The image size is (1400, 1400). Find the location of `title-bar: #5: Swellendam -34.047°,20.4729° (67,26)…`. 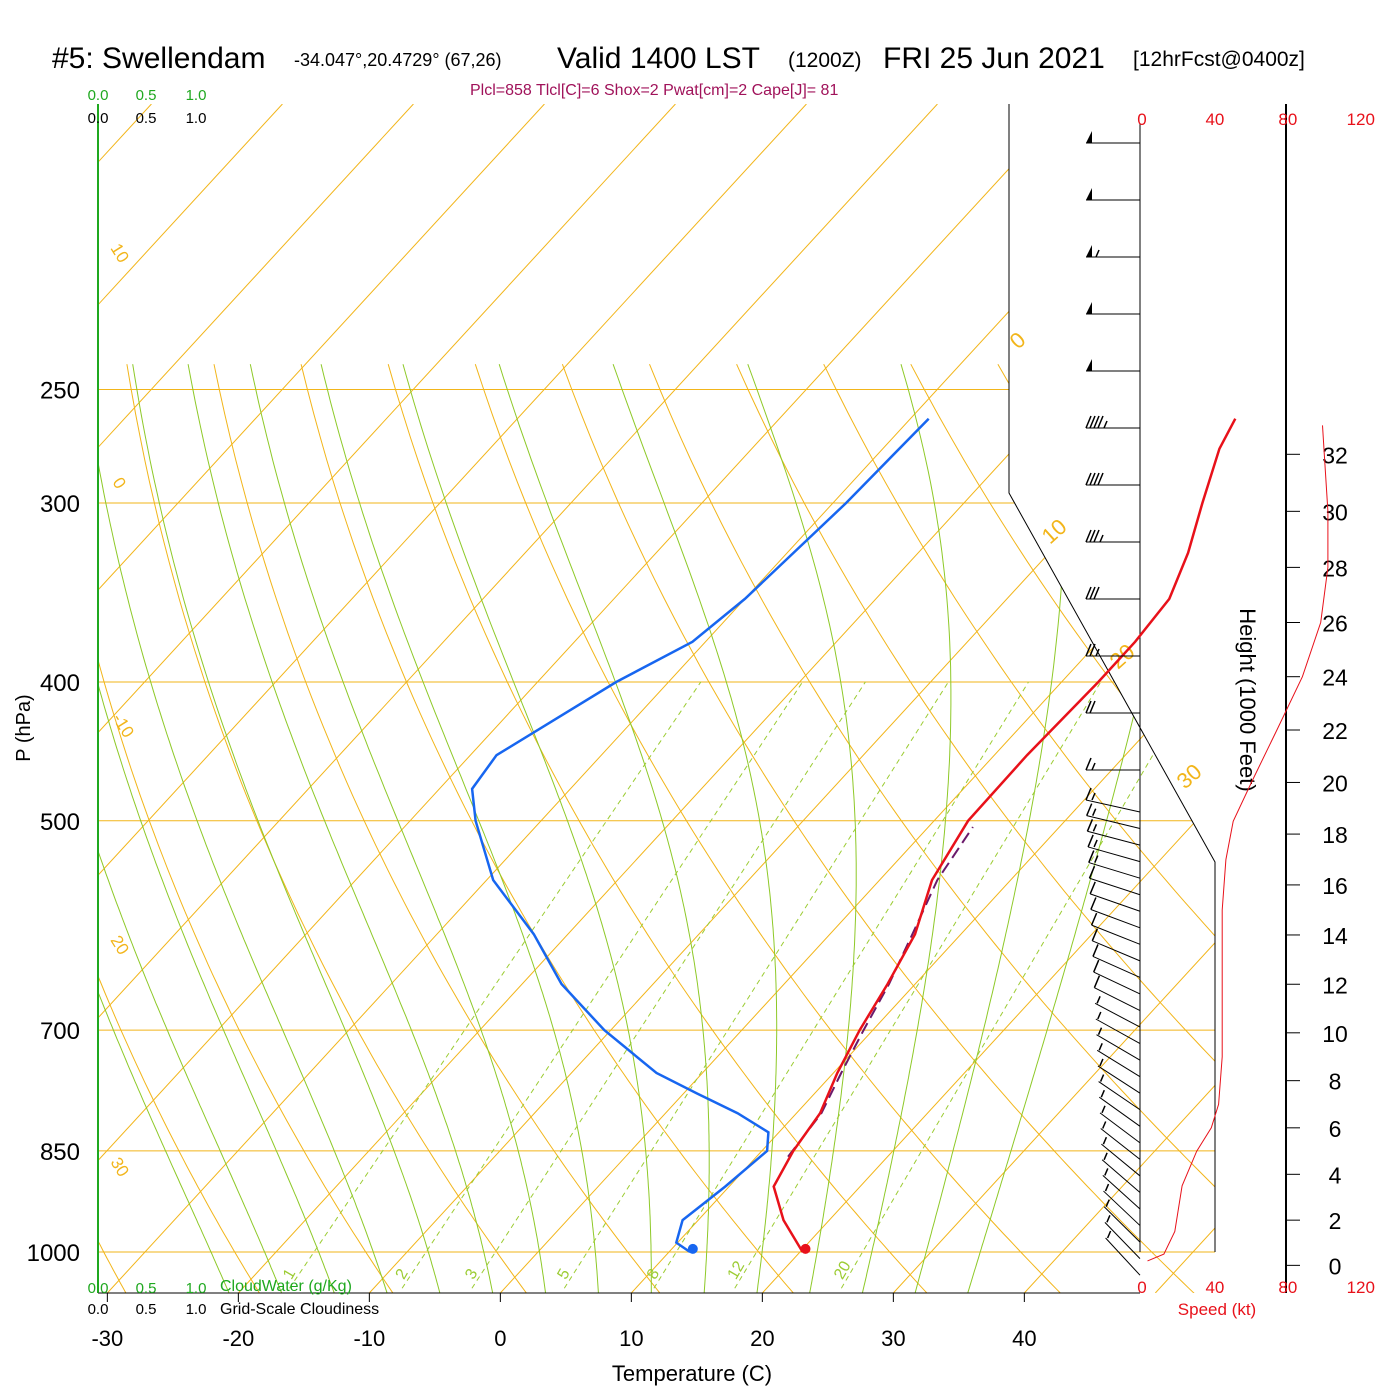

title-bar: #5: Swellendam -34.047°,20.4729° (67,26)… is located at coordinates (700, 60).